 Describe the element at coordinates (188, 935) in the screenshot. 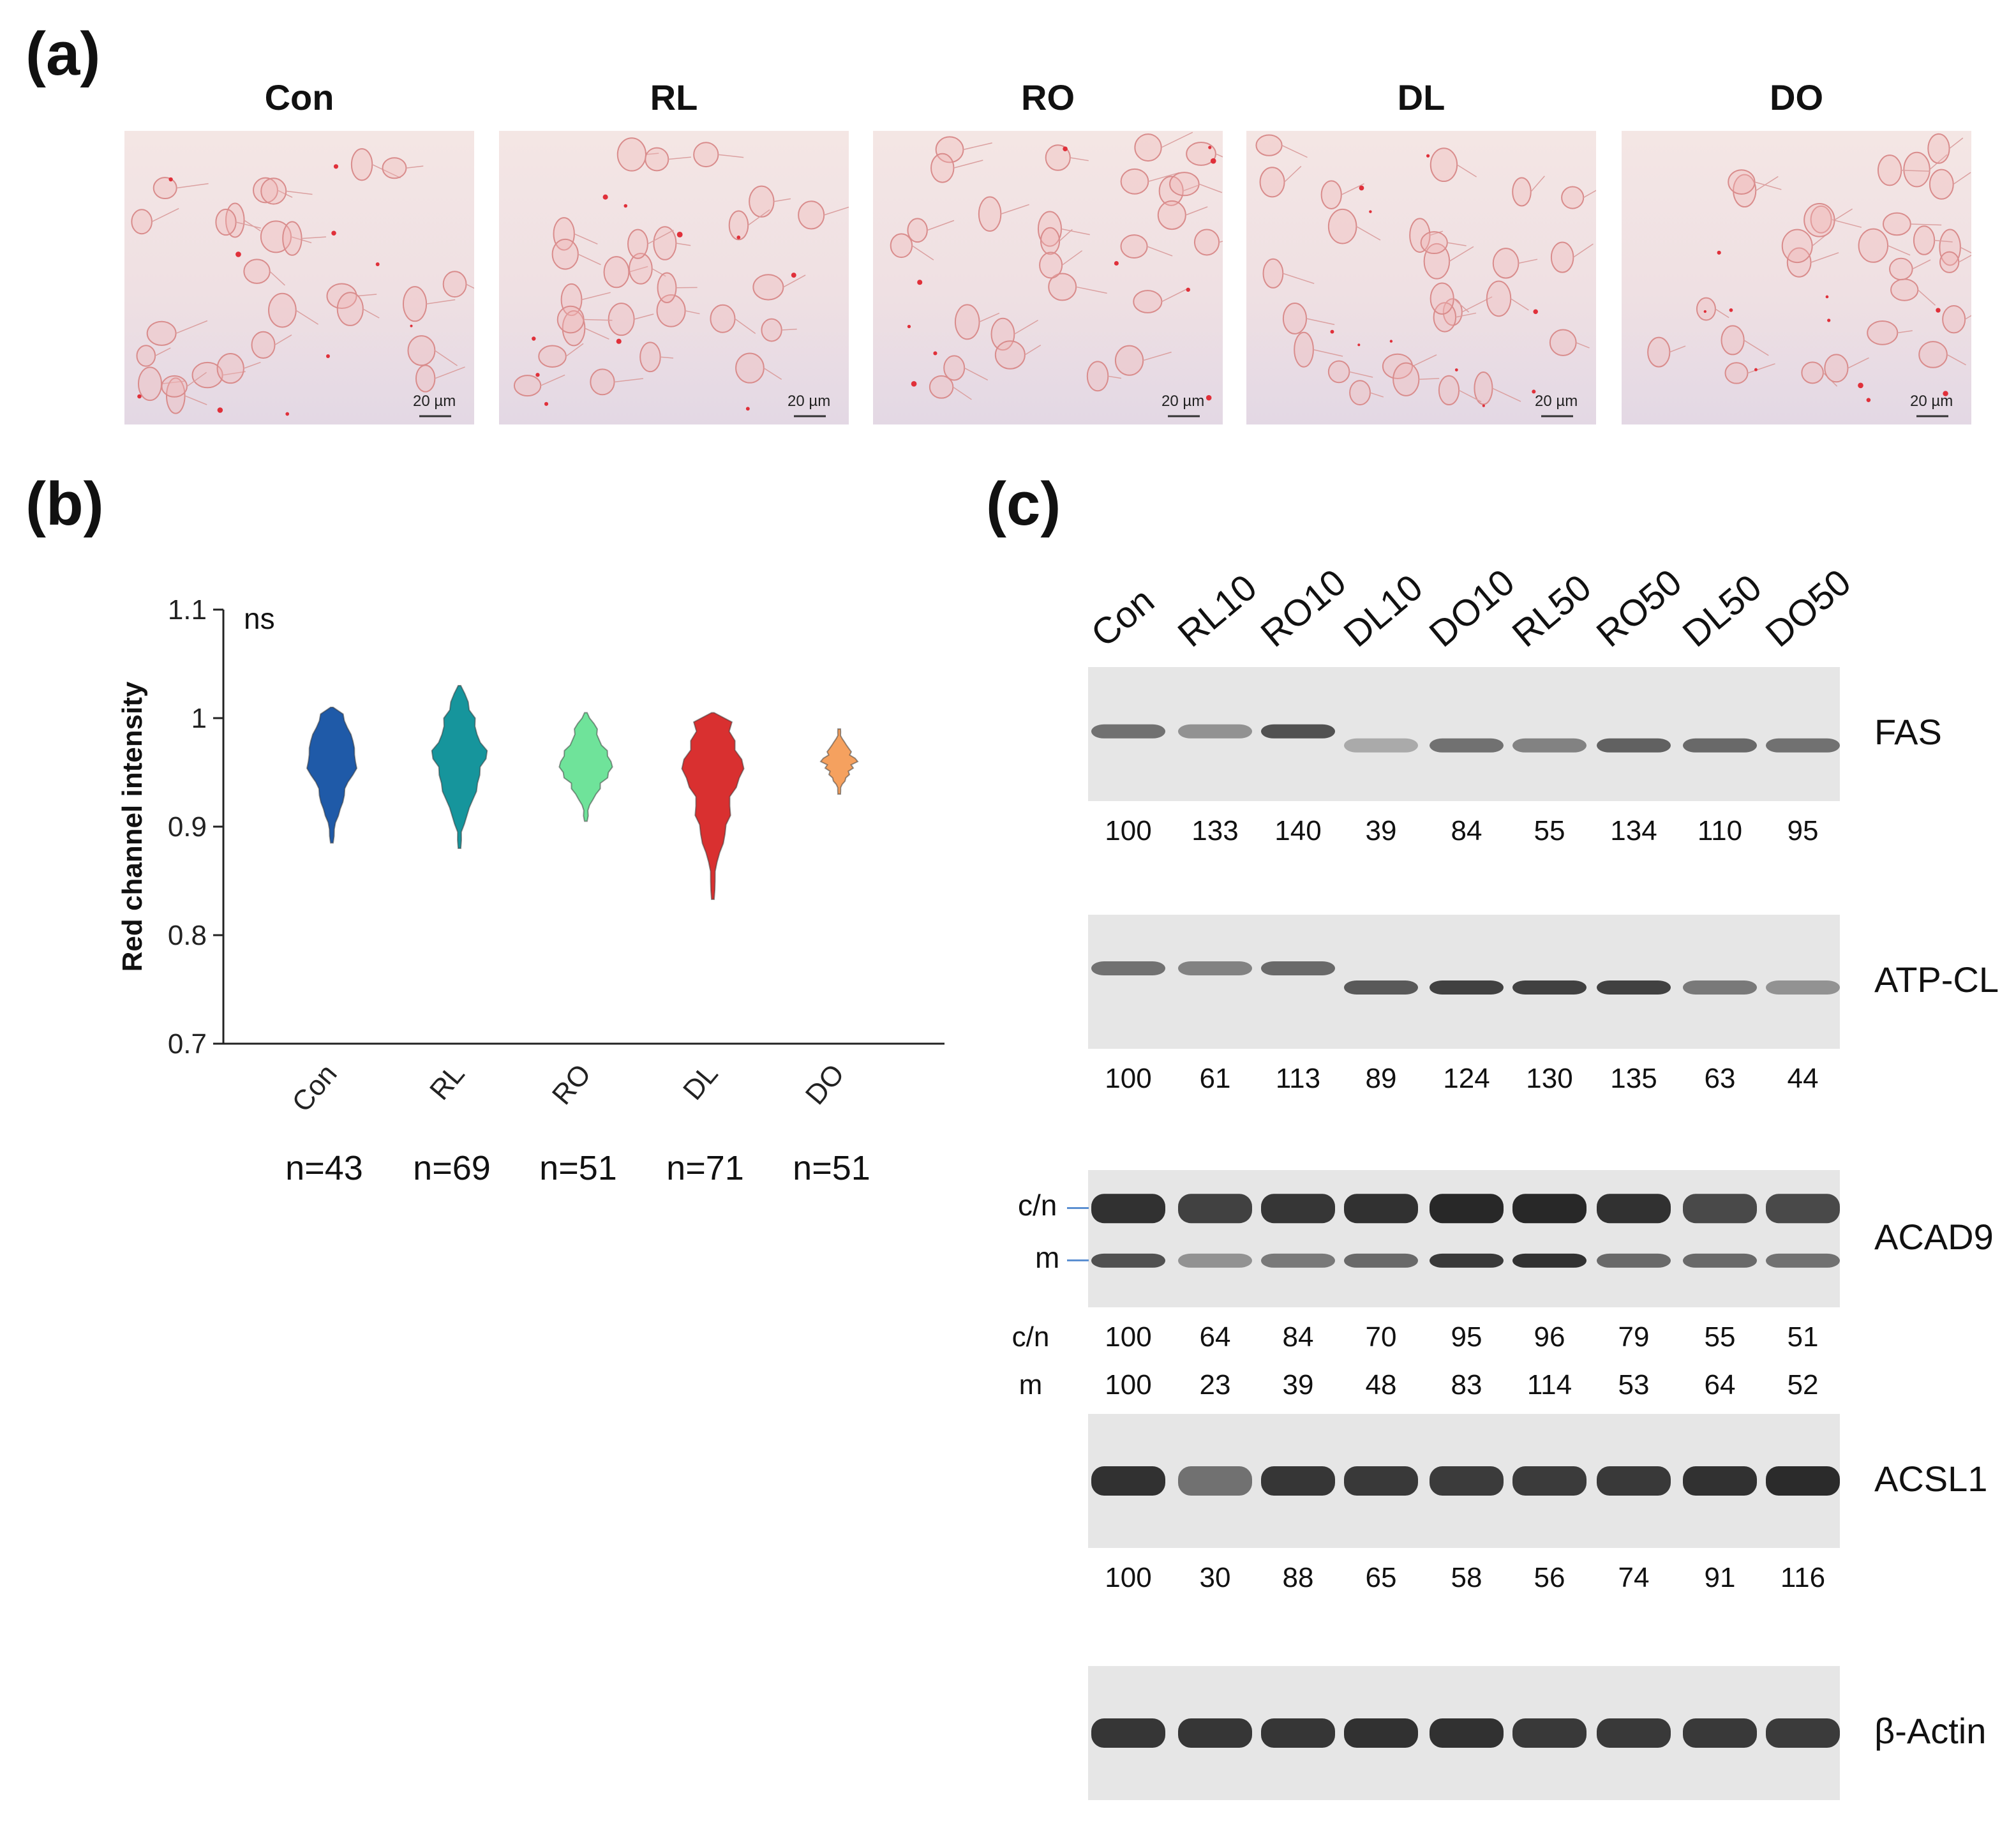

I see `y-tick-label: 0.8` at that location.